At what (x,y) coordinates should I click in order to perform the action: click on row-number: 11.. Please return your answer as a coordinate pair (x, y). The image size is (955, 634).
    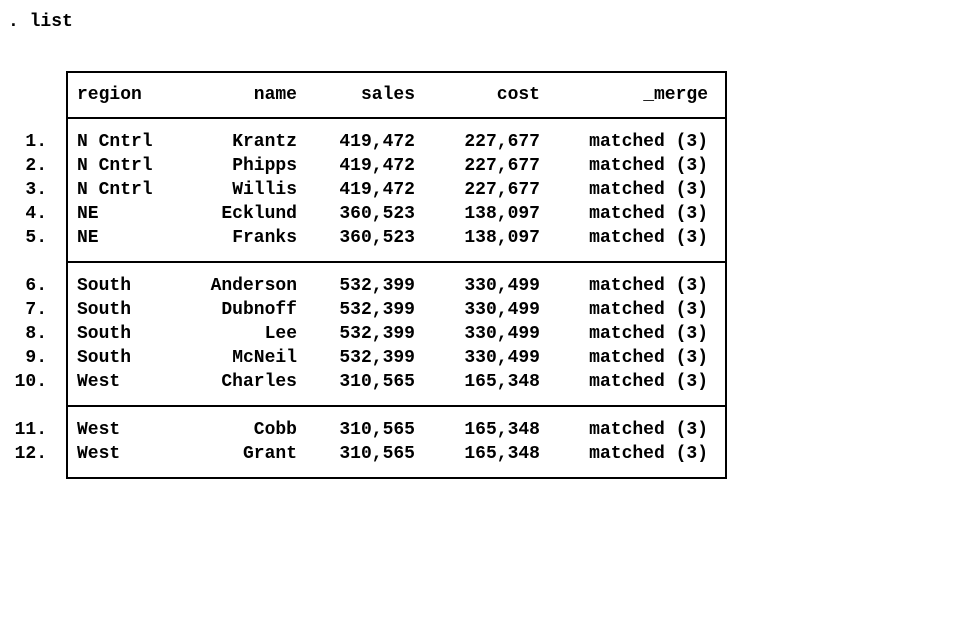
    Looking at the image, I should click on (30, 430).